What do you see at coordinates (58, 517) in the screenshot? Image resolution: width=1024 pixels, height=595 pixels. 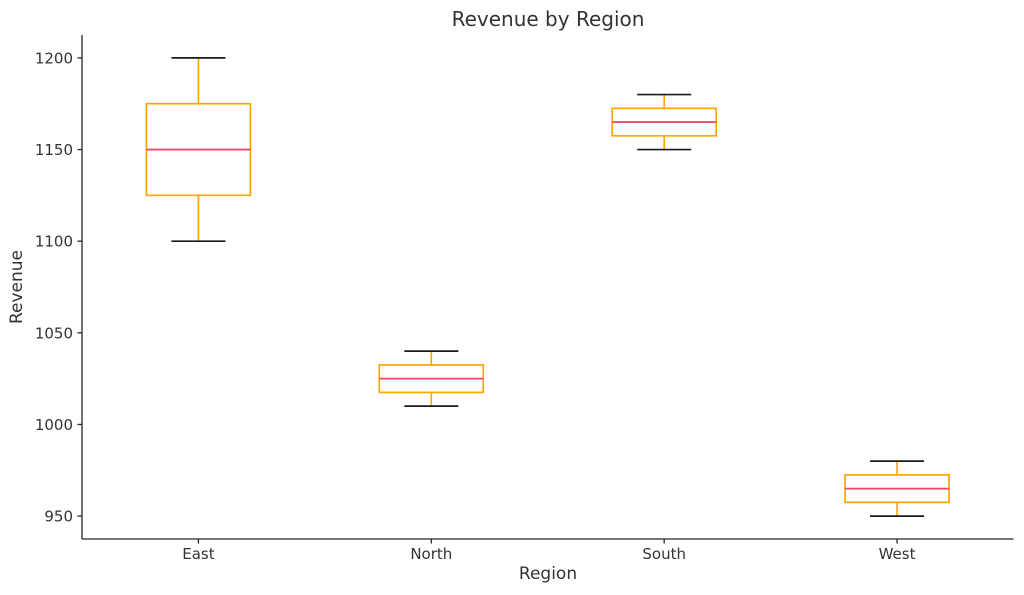 I see `y-tick-label: 950` at bounding box center [58, 517].